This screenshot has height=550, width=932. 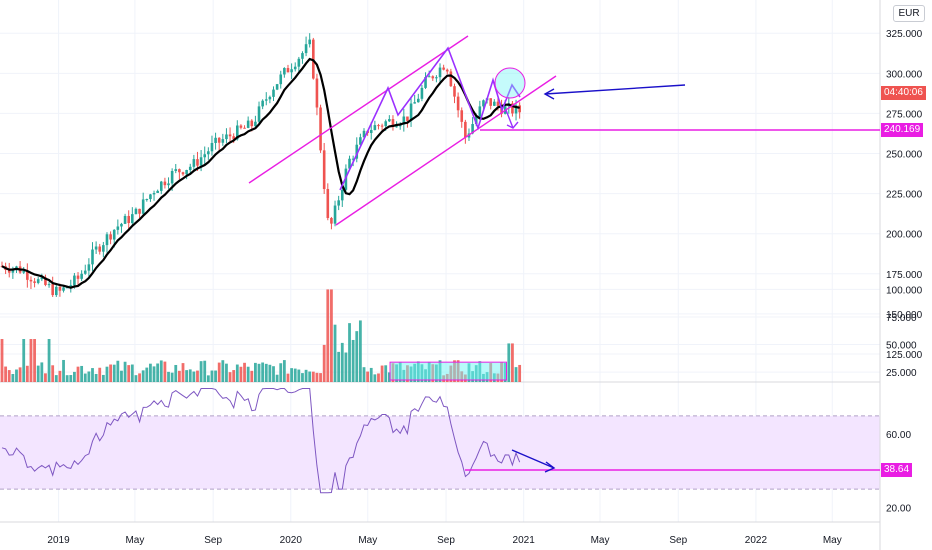 What do you see at coordinates (549, 94) in the screenshot?
I see `price-arrow-head` at bounding box center [549, 94].